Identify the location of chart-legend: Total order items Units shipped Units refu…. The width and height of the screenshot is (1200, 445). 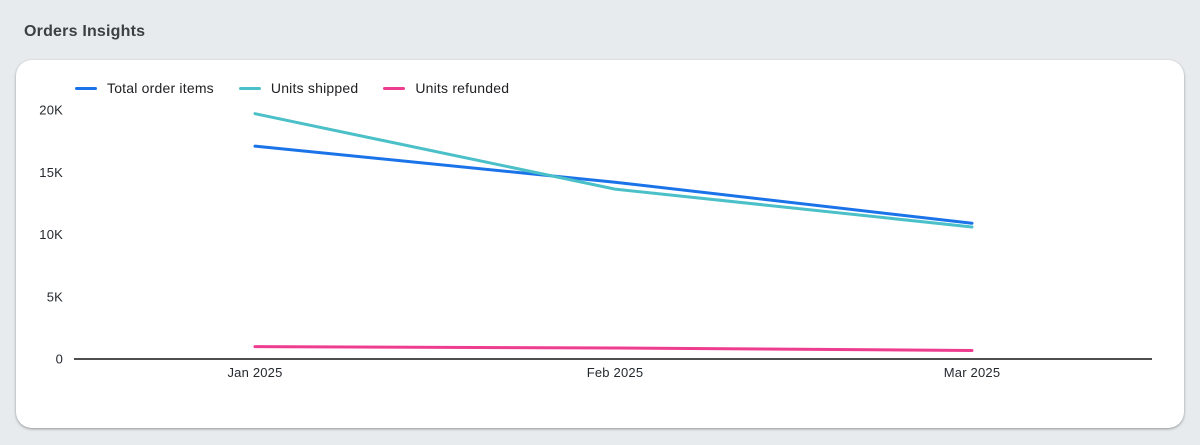
(304, 88).